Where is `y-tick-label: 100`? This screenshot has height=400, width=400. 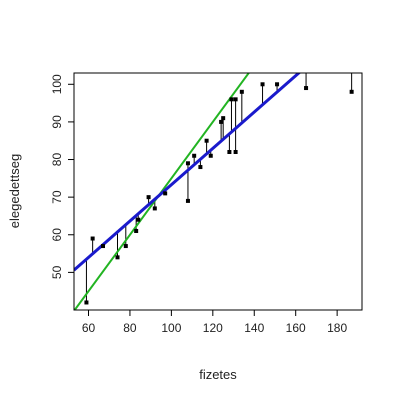
y-tick-label: 100 is located at coordinates (57, 84).